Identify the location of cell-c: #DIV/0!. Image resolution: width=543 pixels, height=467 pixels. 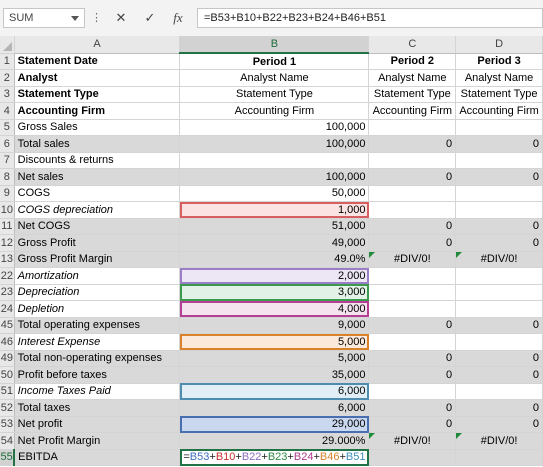
(412, 259).